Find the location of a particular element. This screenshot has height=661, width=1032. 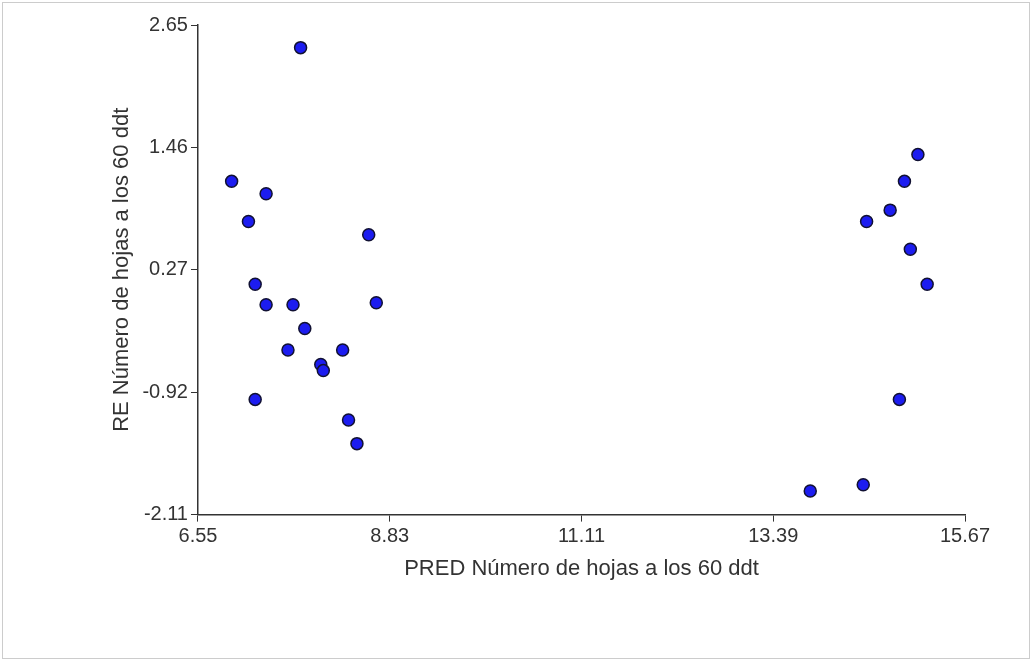

x-tick-label: 11.11 is located at coordinates (581, 535).